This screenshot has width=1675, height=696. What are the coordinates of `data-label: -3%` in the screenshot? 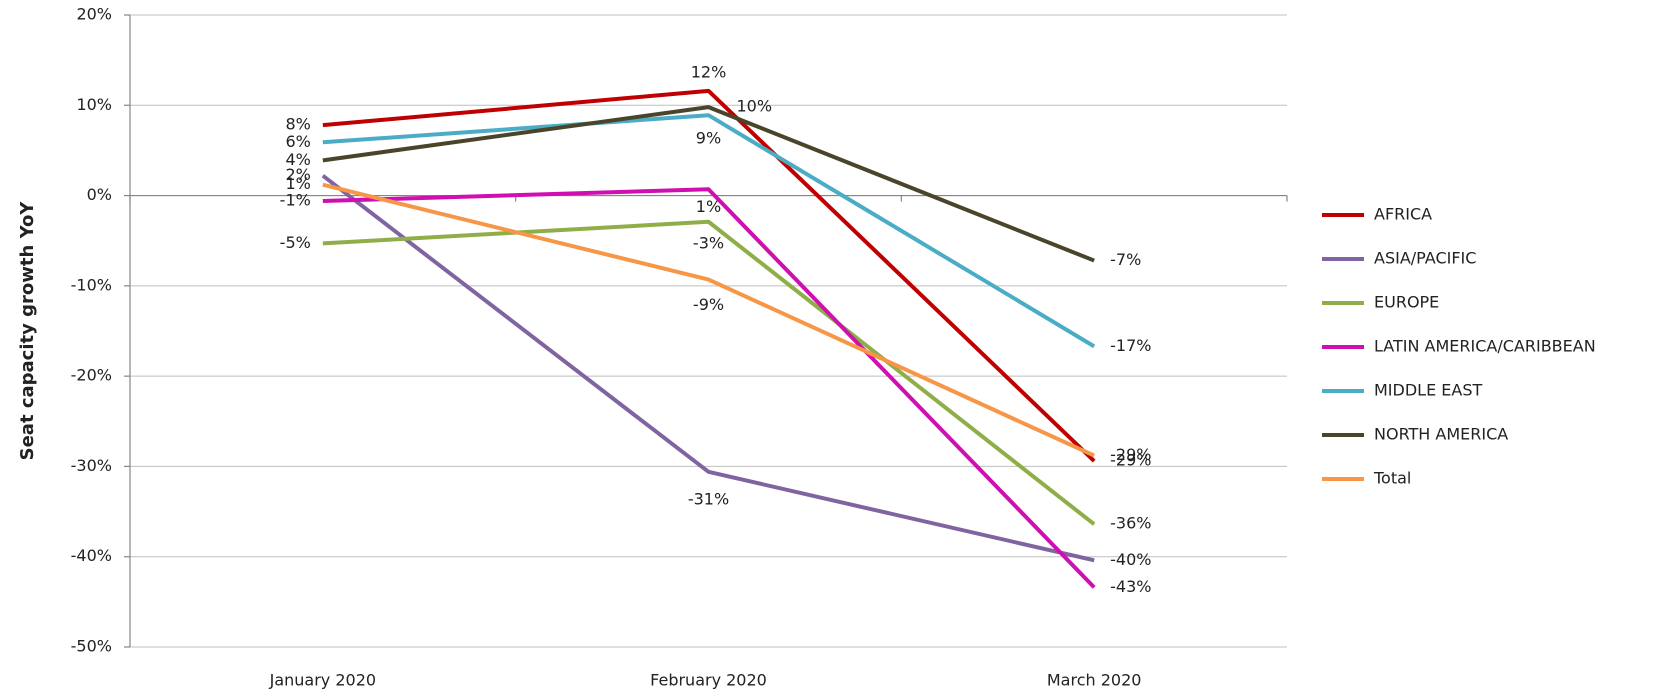 It's located at (708, 242).